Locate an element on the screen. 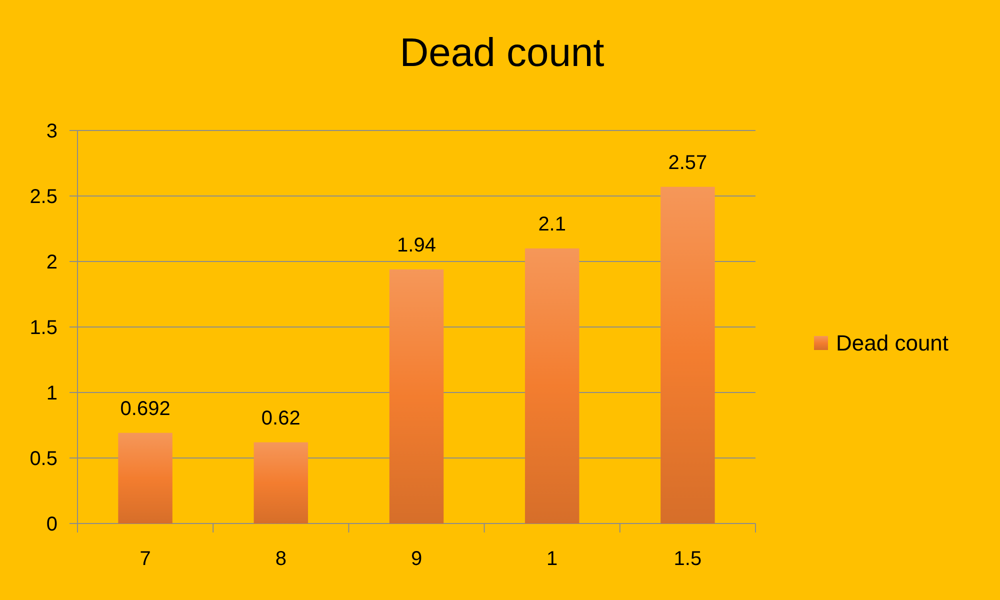  data-label: 0.62 is located at coordinates (280, 418).